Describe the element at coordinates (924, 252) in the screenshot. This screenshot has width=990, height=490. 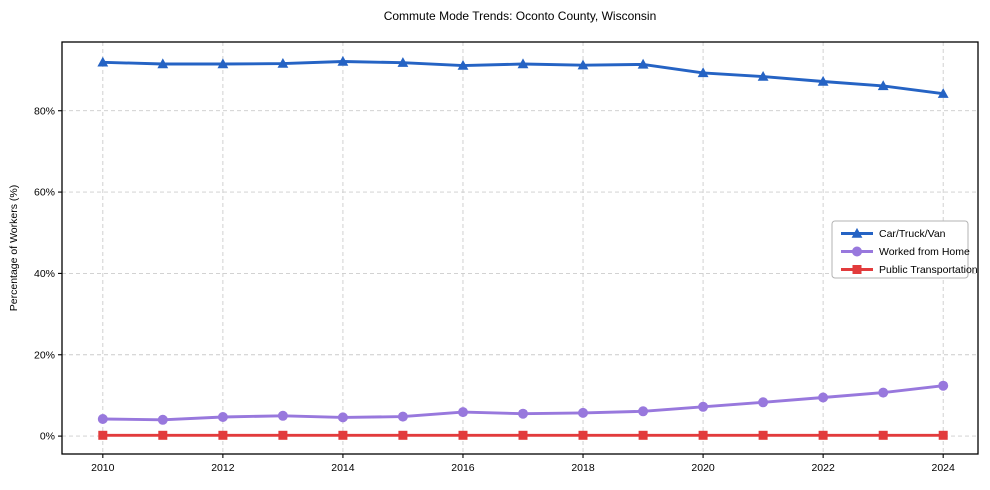
I see `legend-label: Worked from Home` at that location.